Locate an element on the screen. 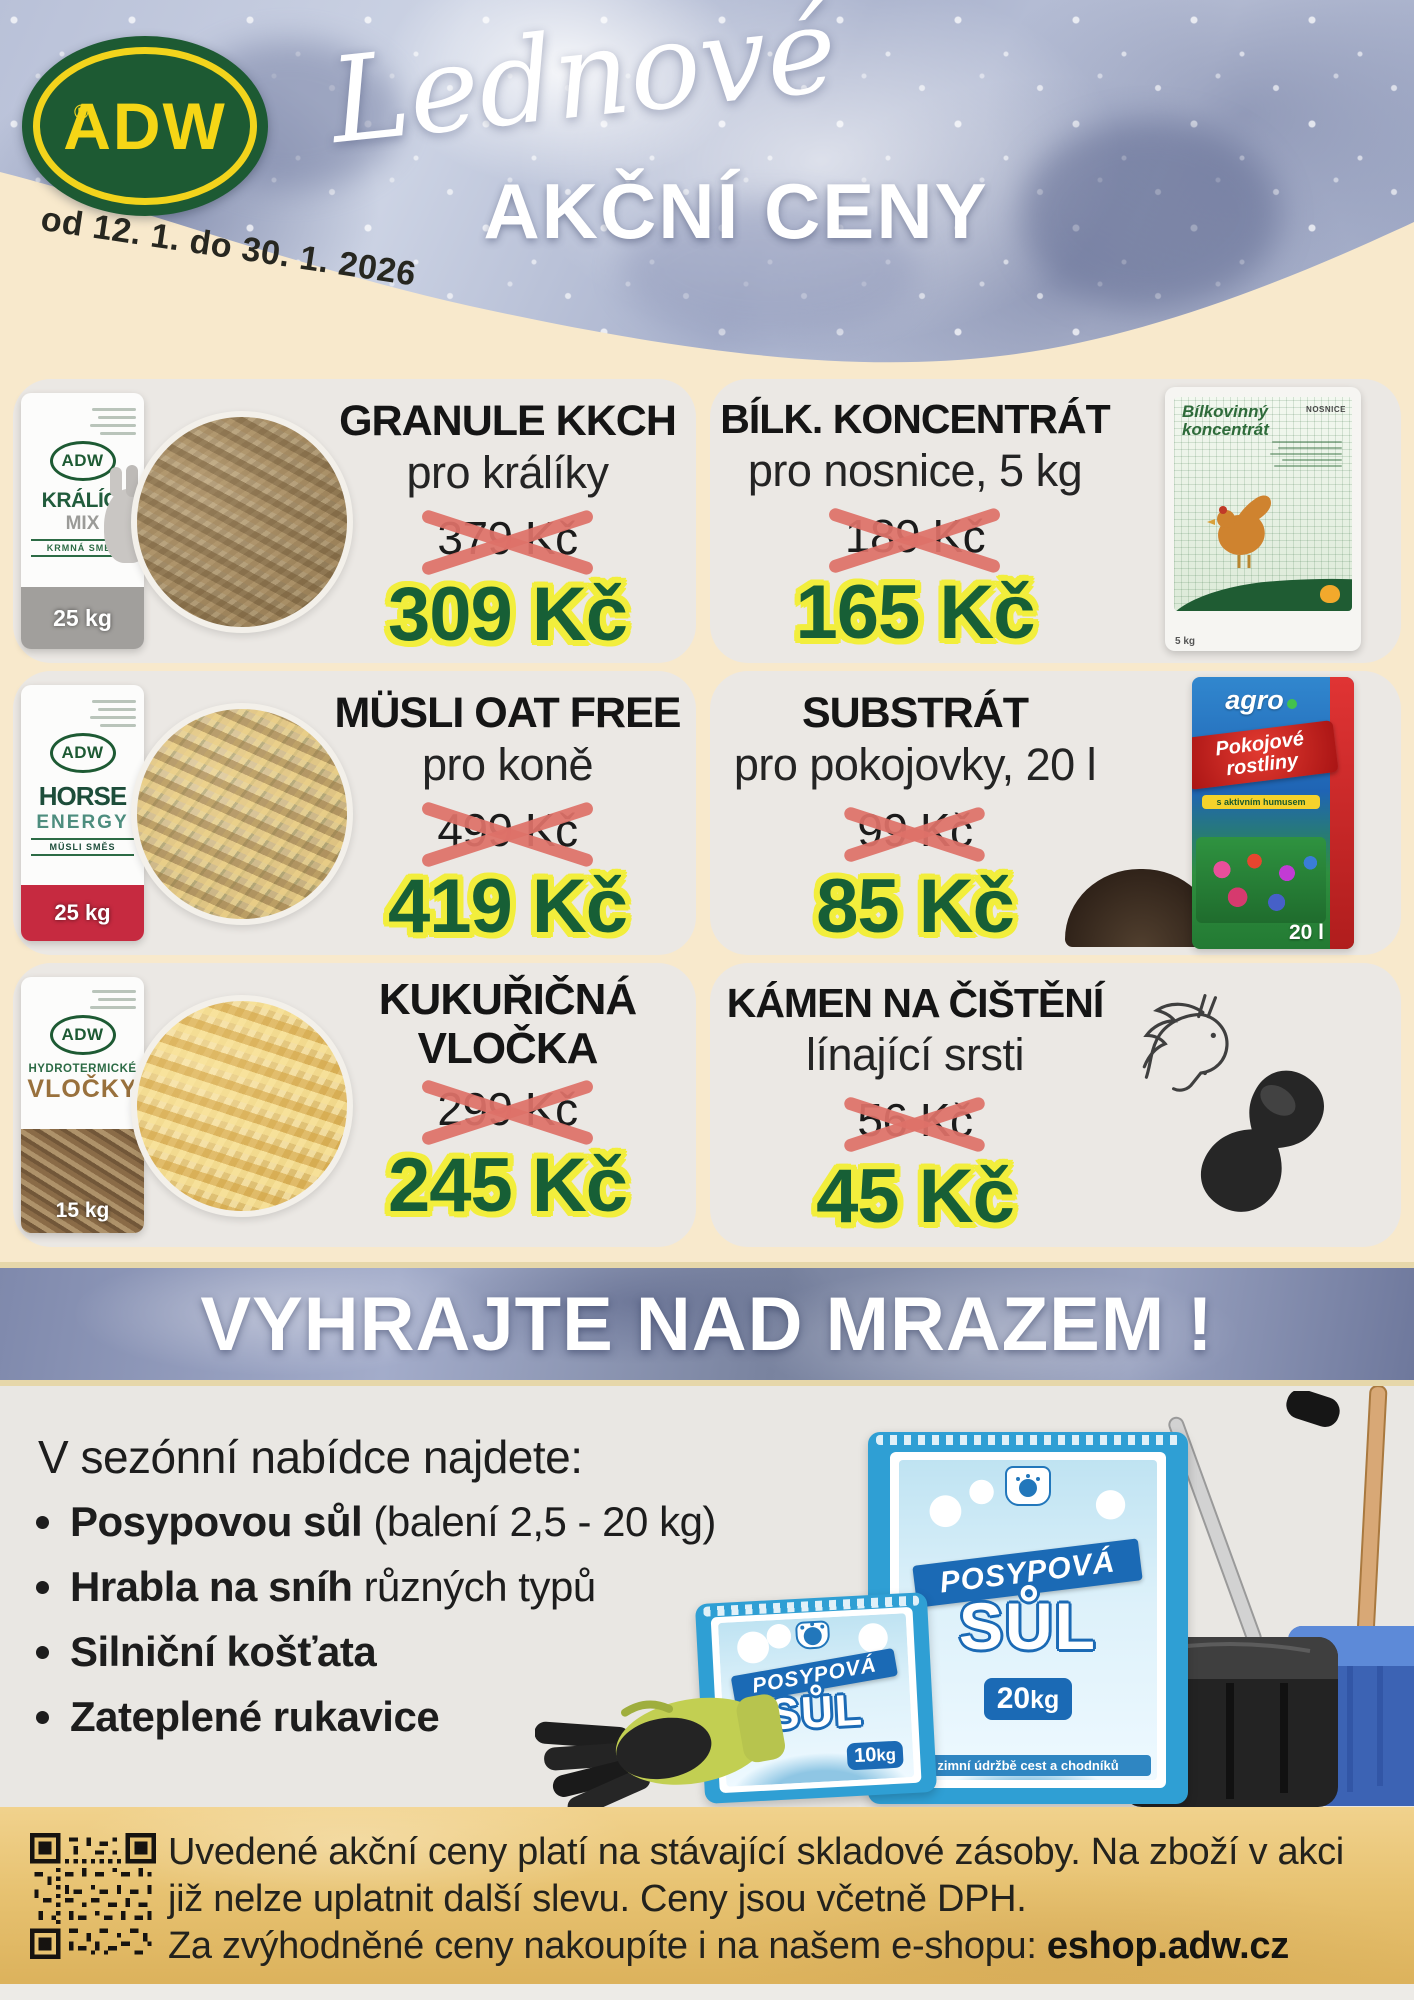  bag-type: MÜSLI SMĚS is located at coordinates (82, 847).